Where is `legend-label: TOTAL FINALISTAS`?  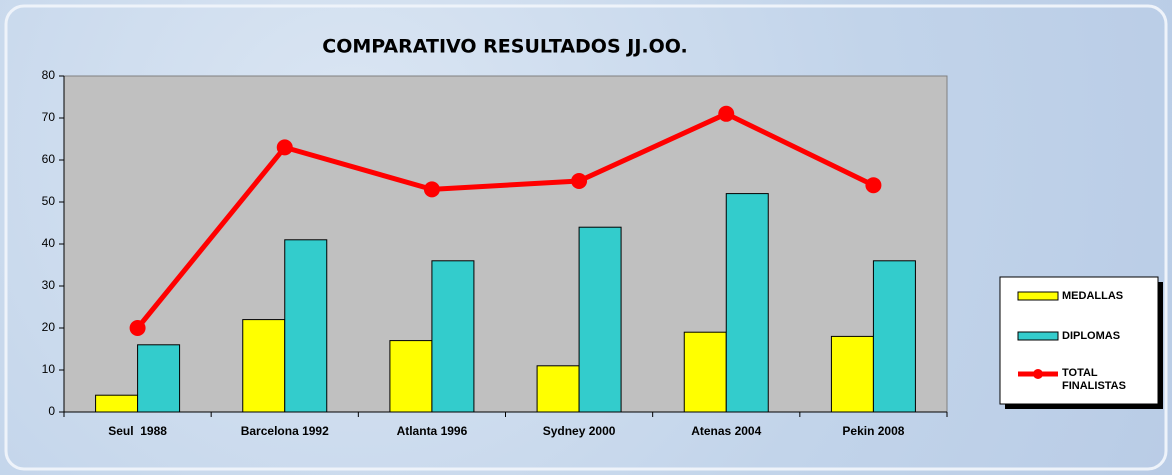 legend-label: TOTAL FINALISTAS is located at coordinates (1094, 379).